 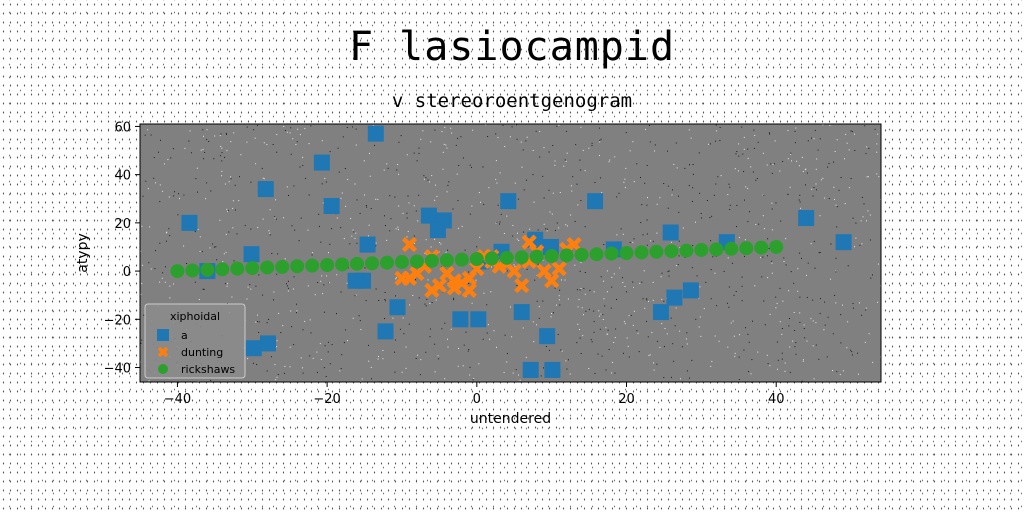 What do you see at coordinates (552, 369) in the screenshot?
I see `data-point-a` at bounding box center [552, 369].